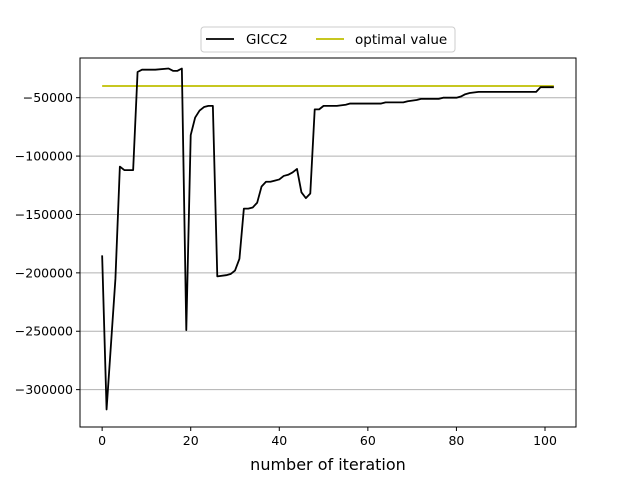  Describe the element at coordinates (44, 389) in the screenshot. I see `y-tick-label: −300000` at that location.